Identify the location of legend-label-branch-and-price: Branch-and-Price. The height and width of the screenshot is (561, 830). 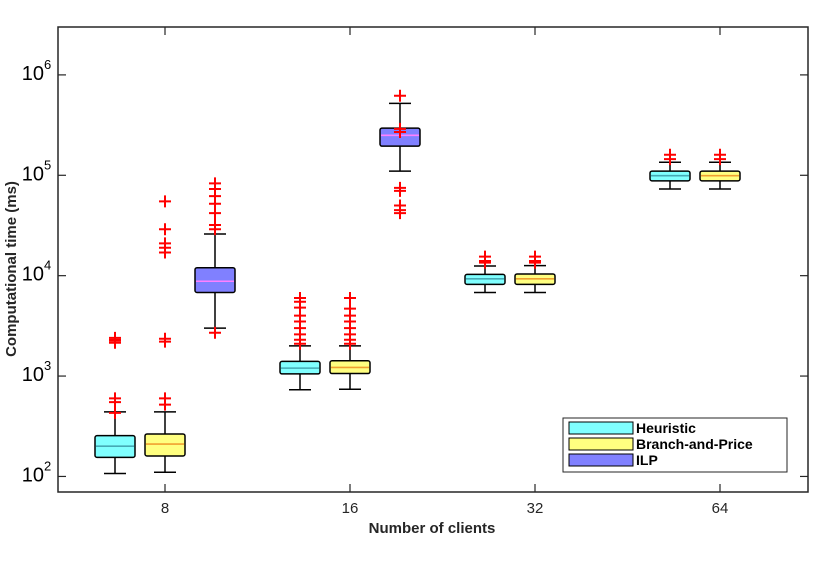
(694, 444).